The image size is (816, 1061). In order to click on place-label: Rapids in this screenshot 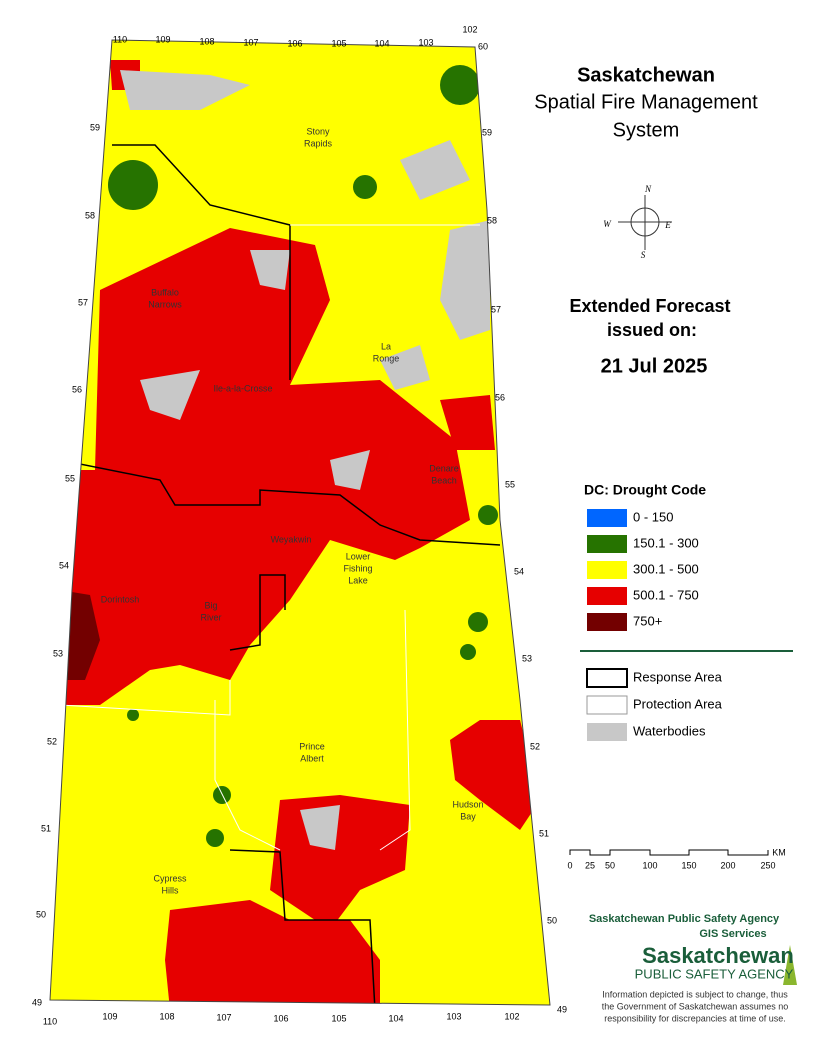, I will do `click(318, 143)`.